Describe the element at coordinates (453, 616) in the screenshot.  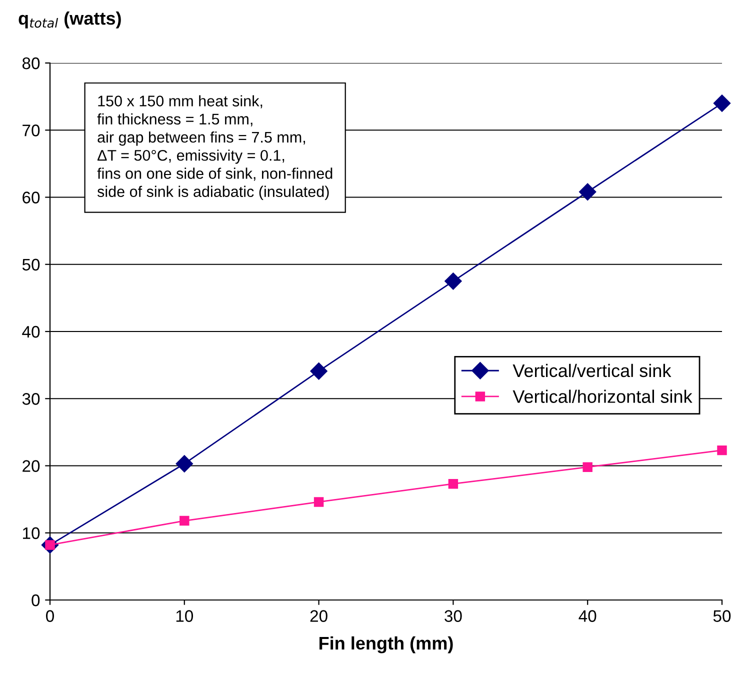
I see `x-tick-label: 30` at that location.